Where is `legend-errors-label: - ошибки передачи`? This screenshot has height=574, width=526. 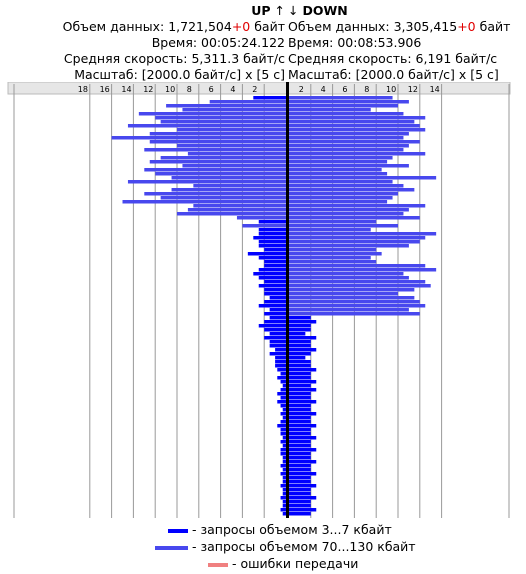 legend-errors-label: - ошибки передачи is located at coordinates (295, 563).